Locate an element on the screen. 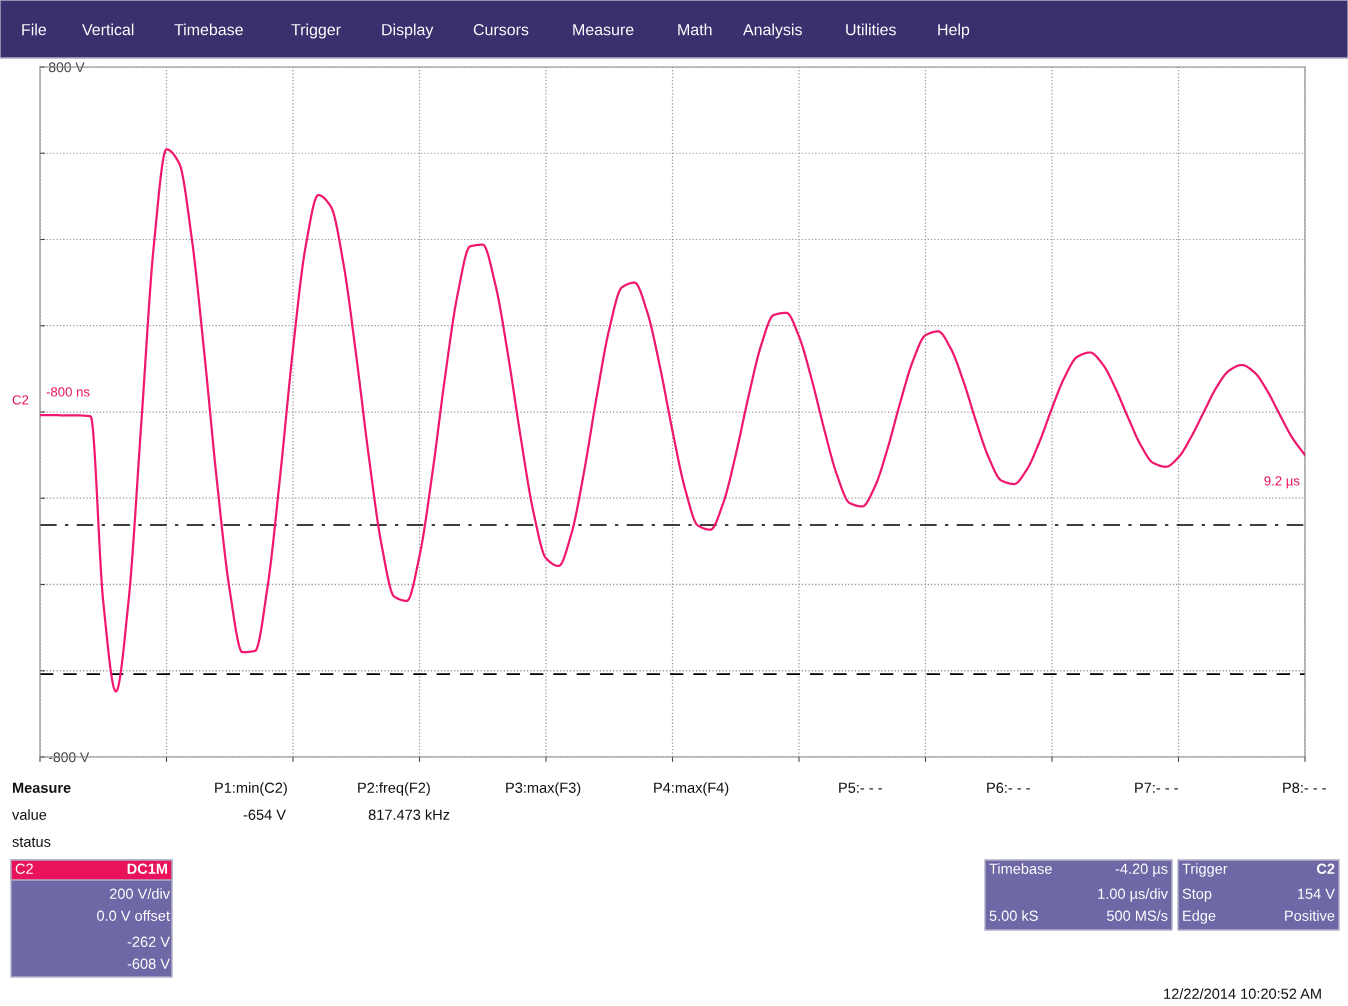 This screenshot has width=1348, height=1006. text: P7:- - - is located at coordinates (1156, 787).